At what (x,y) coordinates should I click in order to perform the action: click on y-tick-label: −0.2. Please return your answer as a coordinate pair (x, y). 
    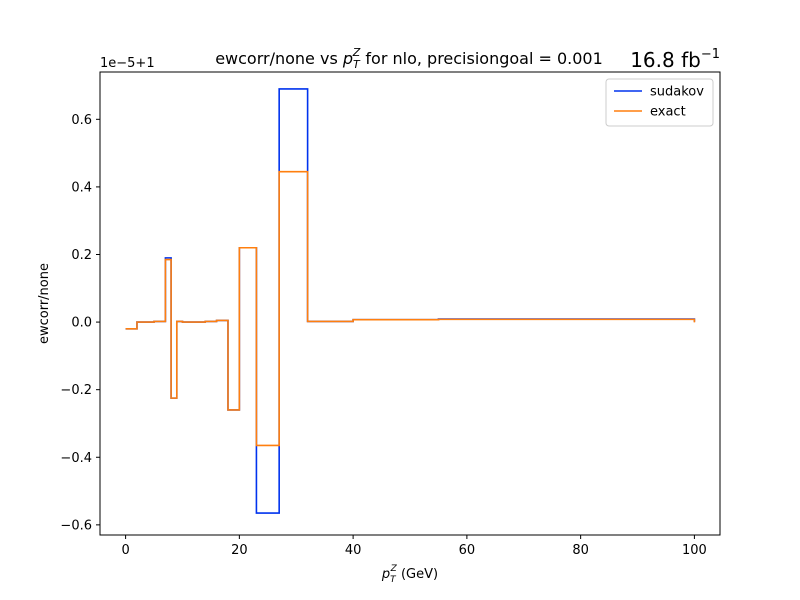
    Looking at the image, I should click on (76, 390).